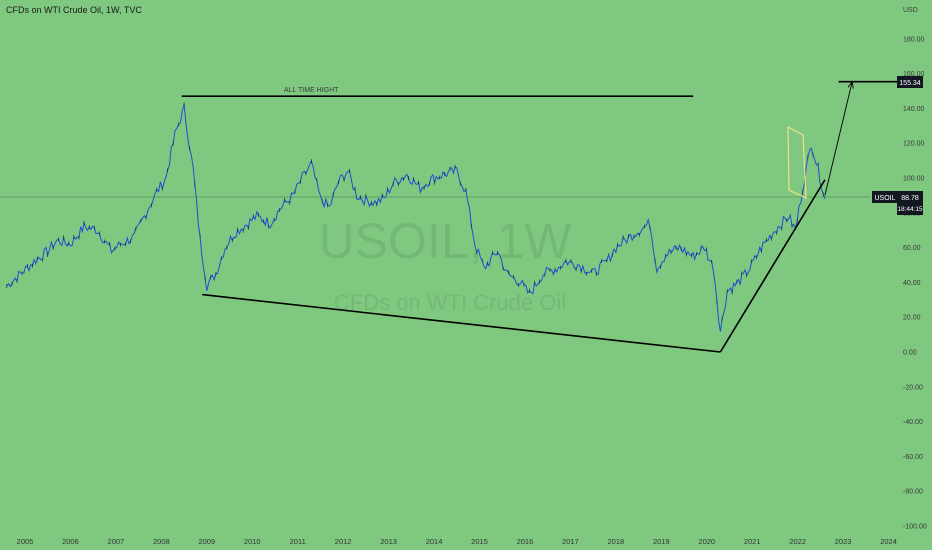  Describe the element at coordinates (910, 198) in the screenshot. I see `last-price-value: 88.78` at that location.